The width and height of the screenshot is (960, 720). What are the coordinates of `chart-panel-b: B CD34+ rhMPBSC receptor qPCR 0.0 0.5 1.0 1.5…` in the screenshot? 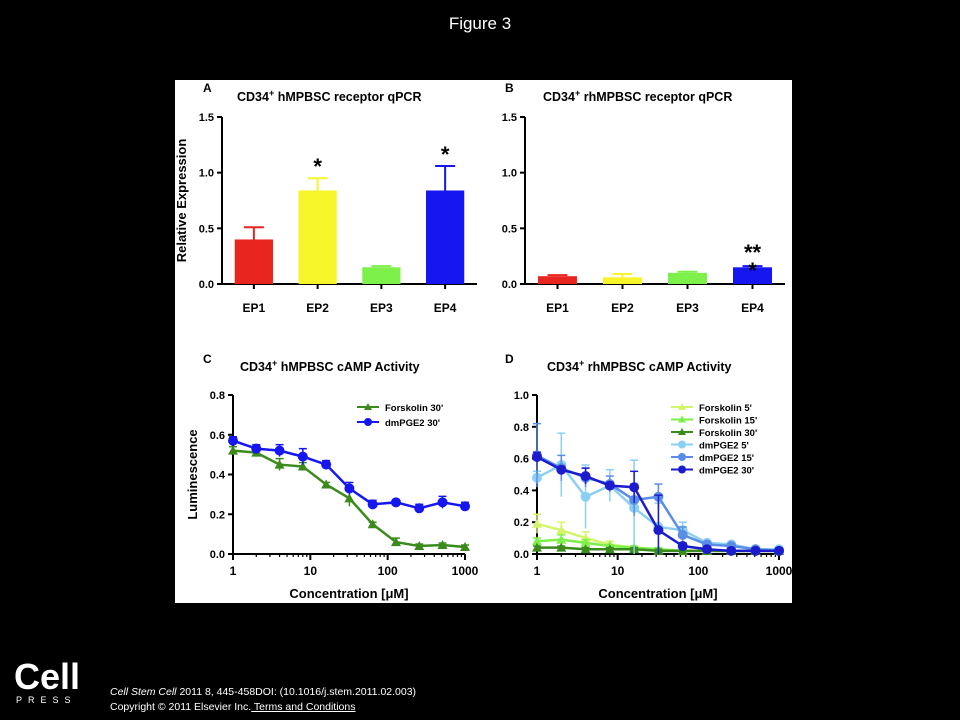 It's located at (643, 198).